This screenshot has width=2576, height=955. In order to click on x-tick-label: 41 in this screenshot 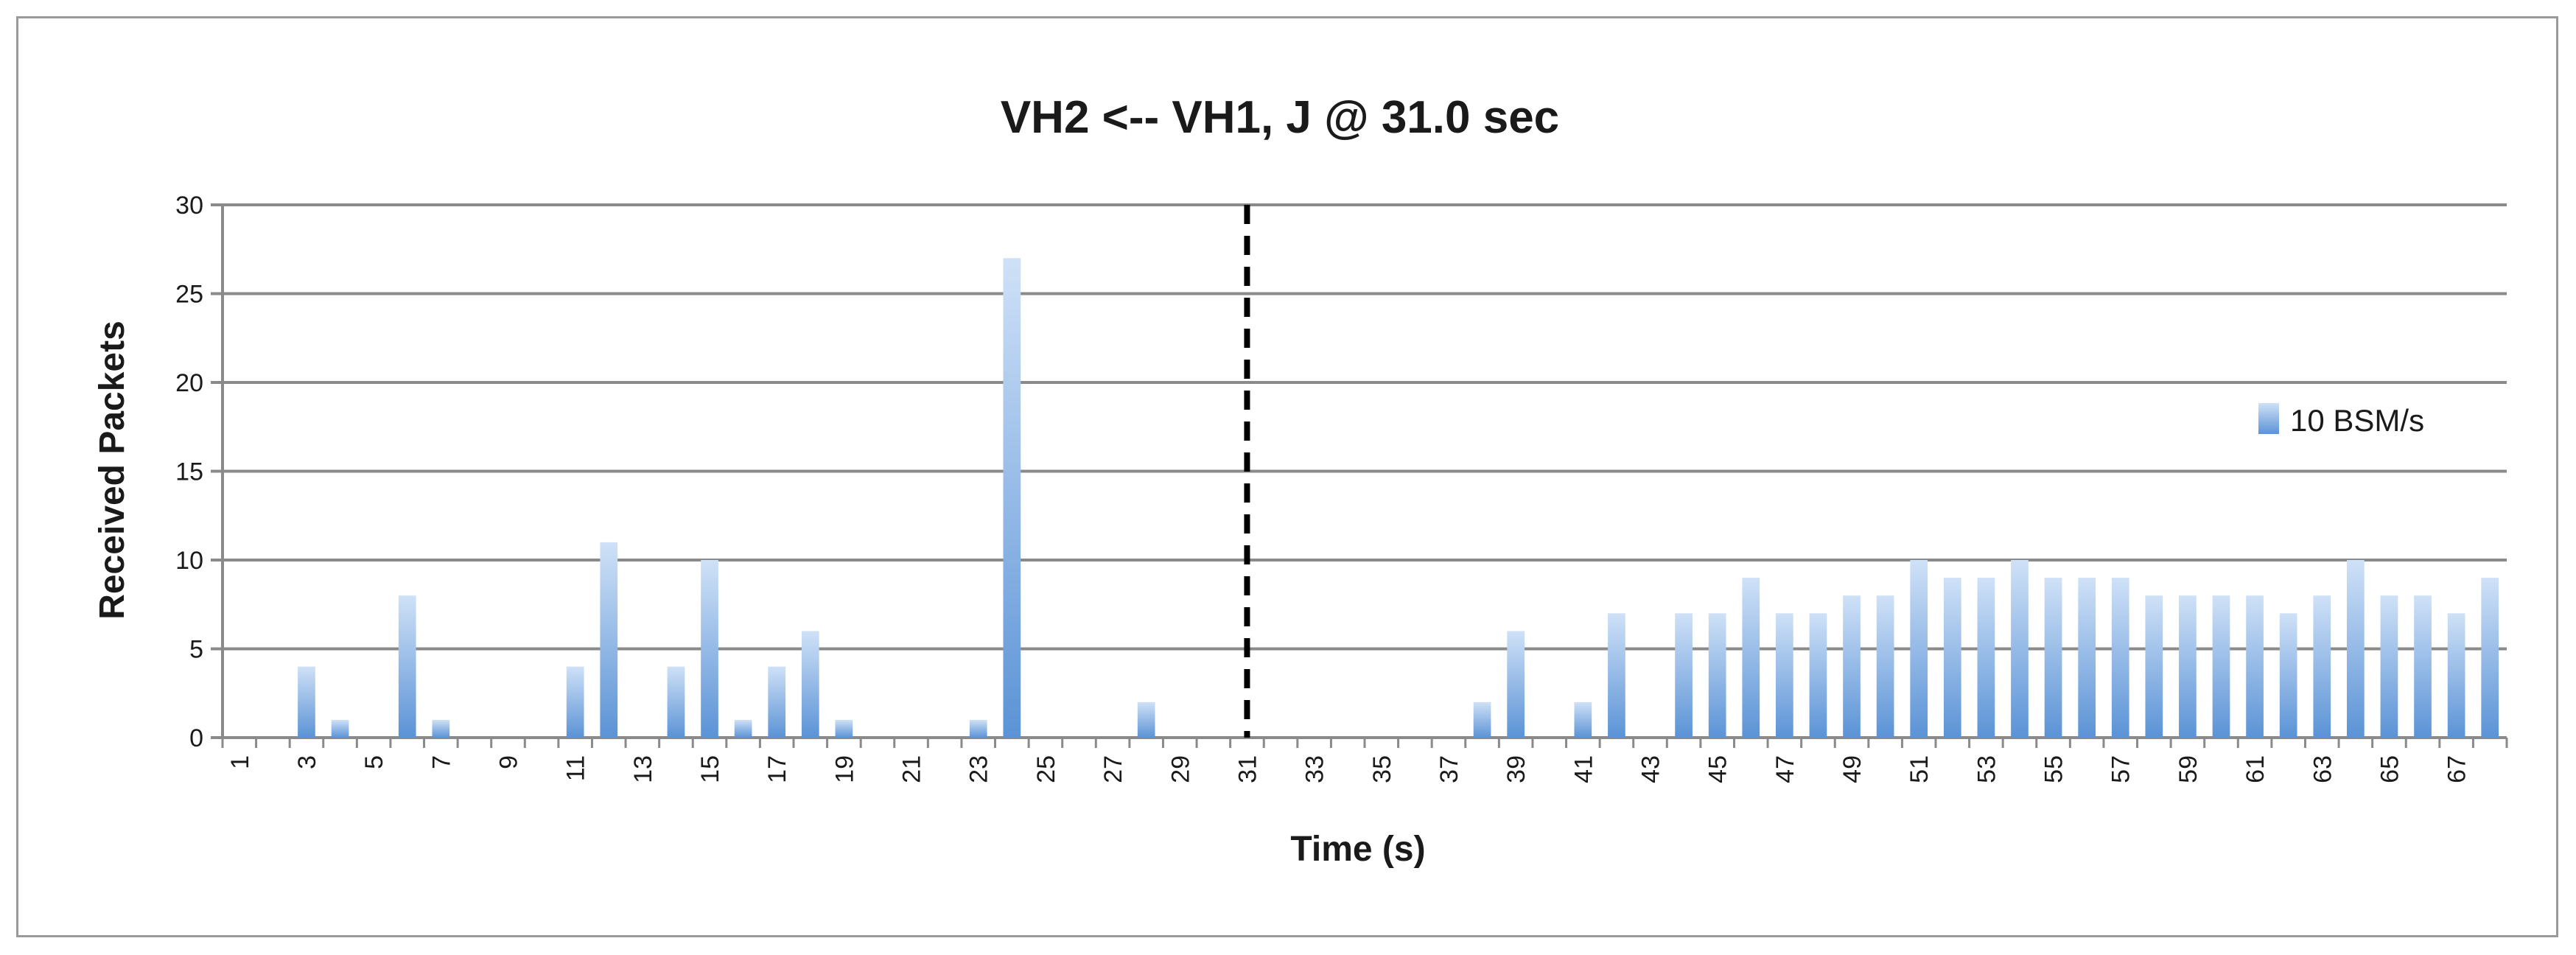, I will do `click(1583, 769)`.